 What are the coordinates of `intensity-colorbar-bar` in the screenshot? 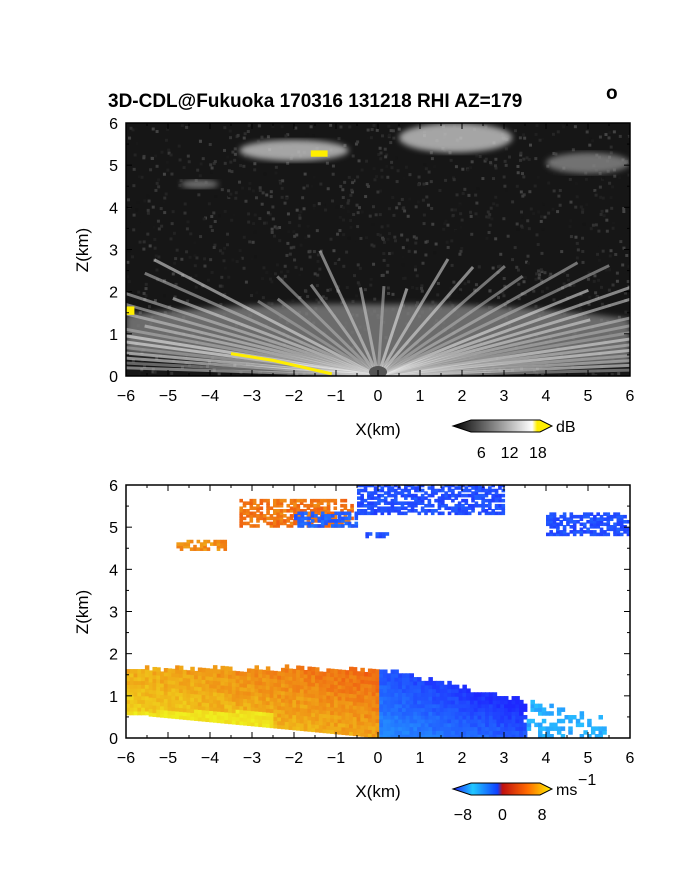 It's located at (502, 426).